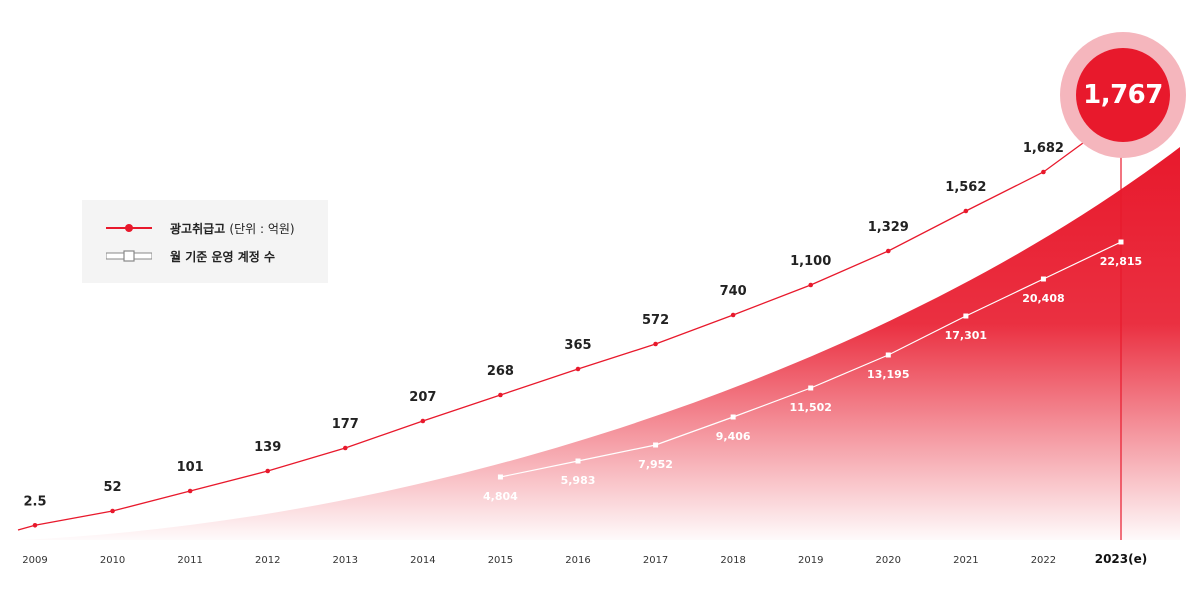 The image size is (1200, 600). I want to click on x-tick-label: 2013, so click(345, 560).